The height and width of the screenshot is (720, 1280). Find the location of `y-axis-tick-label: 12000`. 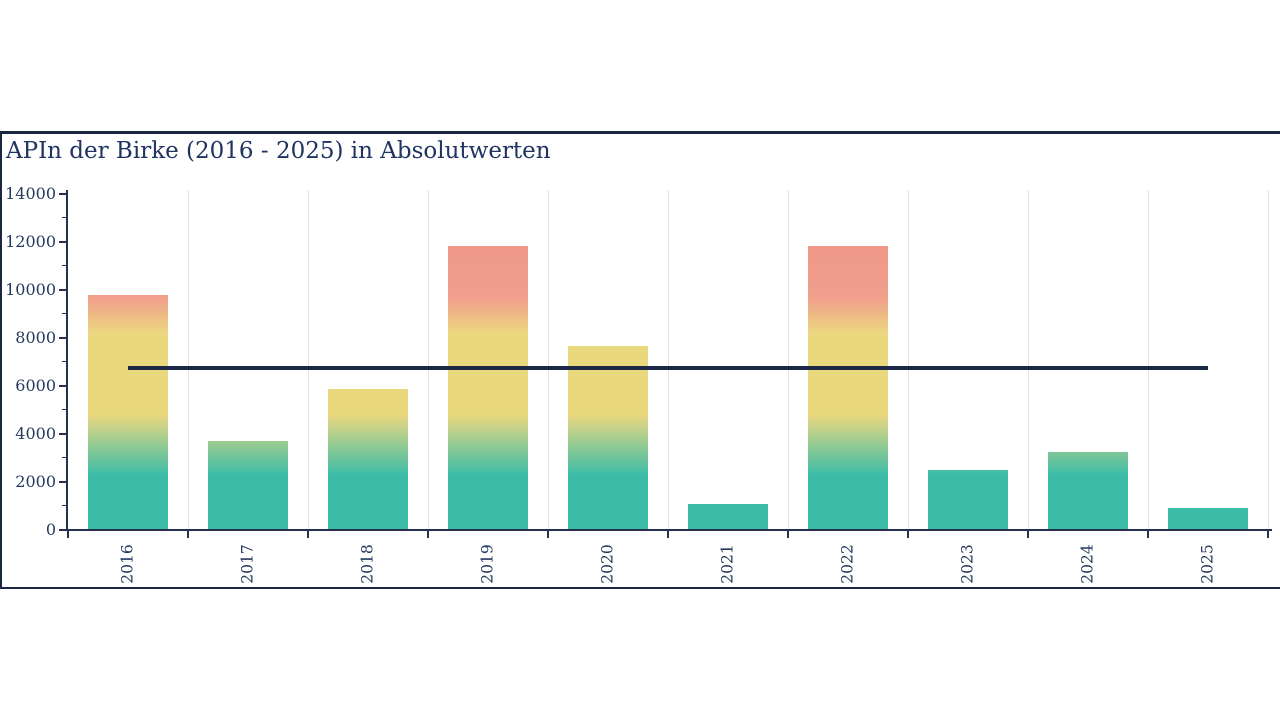

y-axis-tick-label: 12000 is located at coordinates (30, 241).